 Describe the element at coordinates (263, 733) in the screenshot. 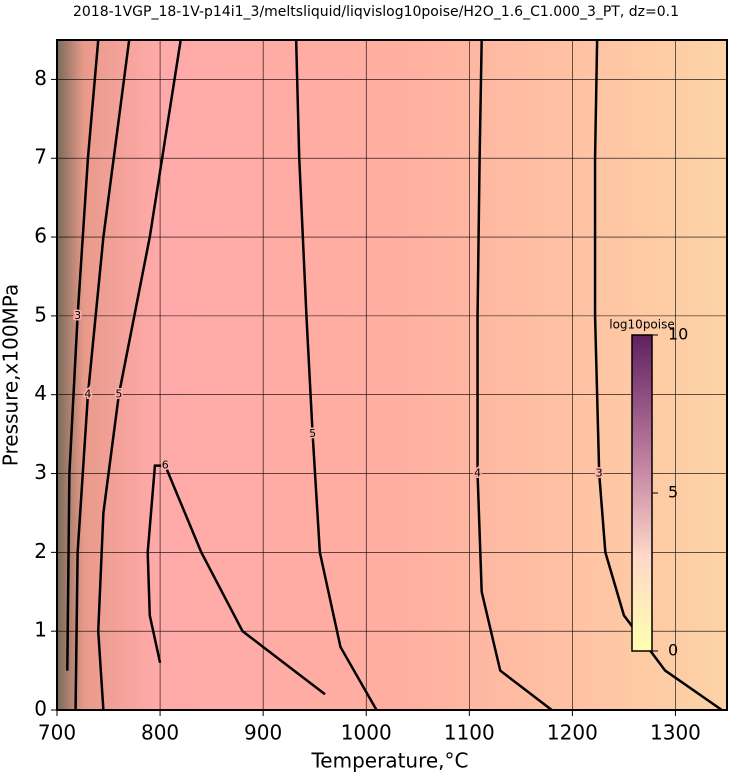

I see `x-tick-label: 900` at that location.